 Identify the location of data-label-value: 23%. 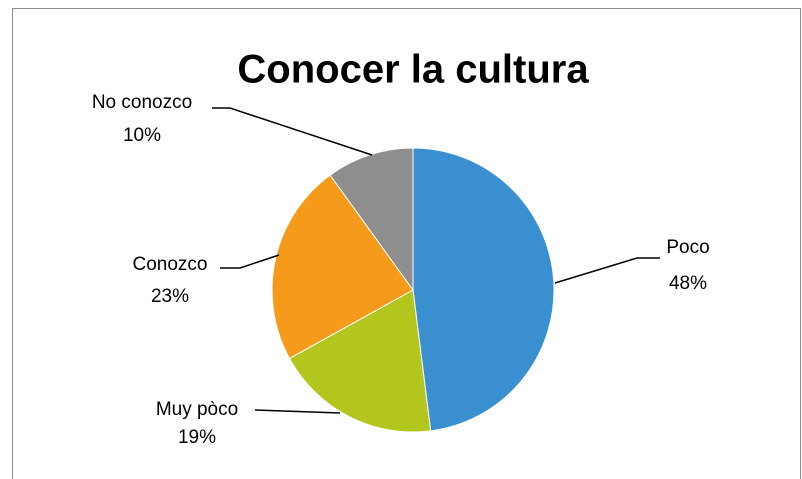
(170, 296).